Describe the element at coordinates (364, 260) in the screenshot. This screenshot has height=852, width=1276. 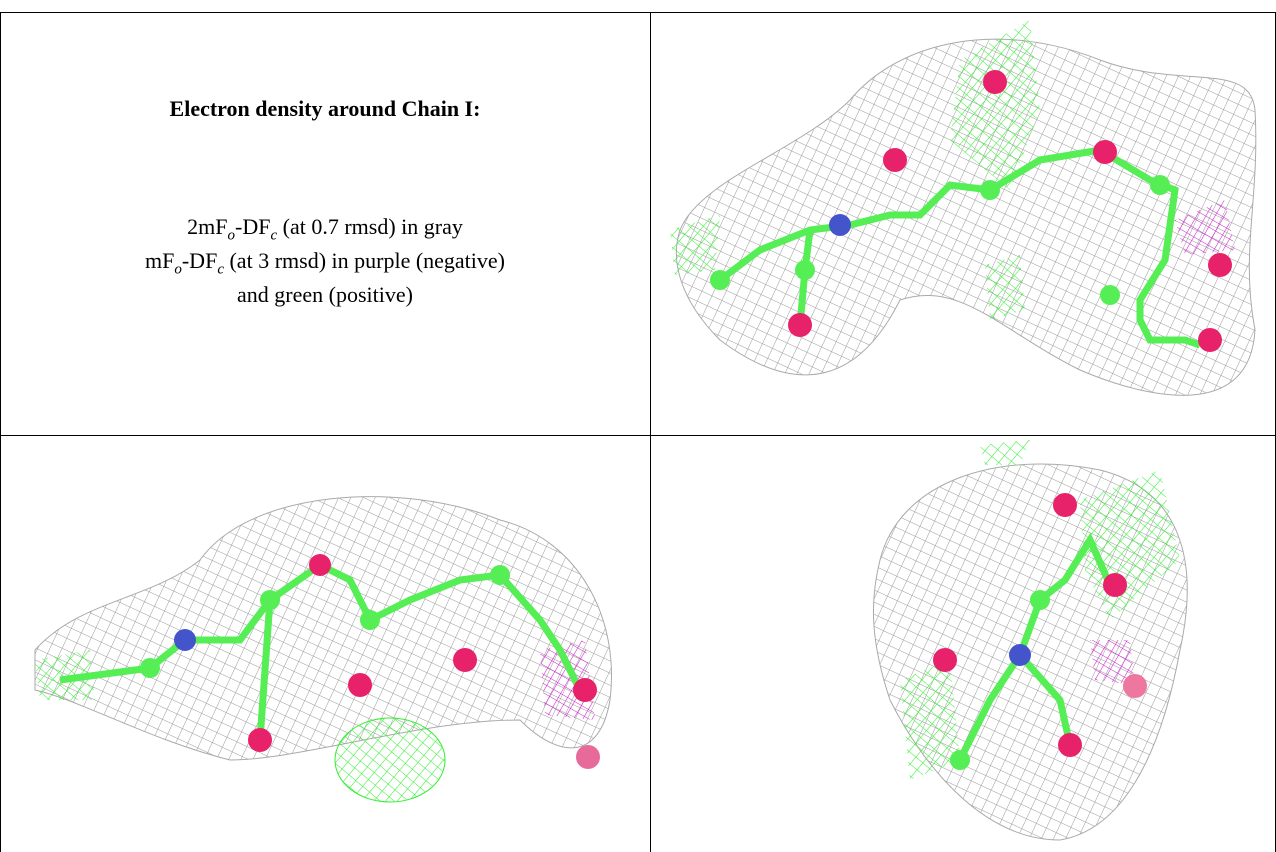
I see `caption-text: (at 3 rmsd) in purple (negative)` at that location.